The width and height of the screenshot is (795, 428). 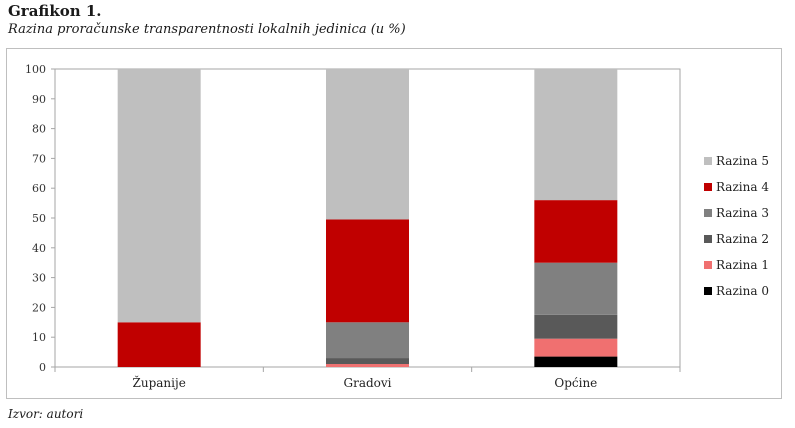 What do you see at coordinates (39, 307) in the screenshot?
I see `y-tick-label: 20` at bounding box center [39, 307].